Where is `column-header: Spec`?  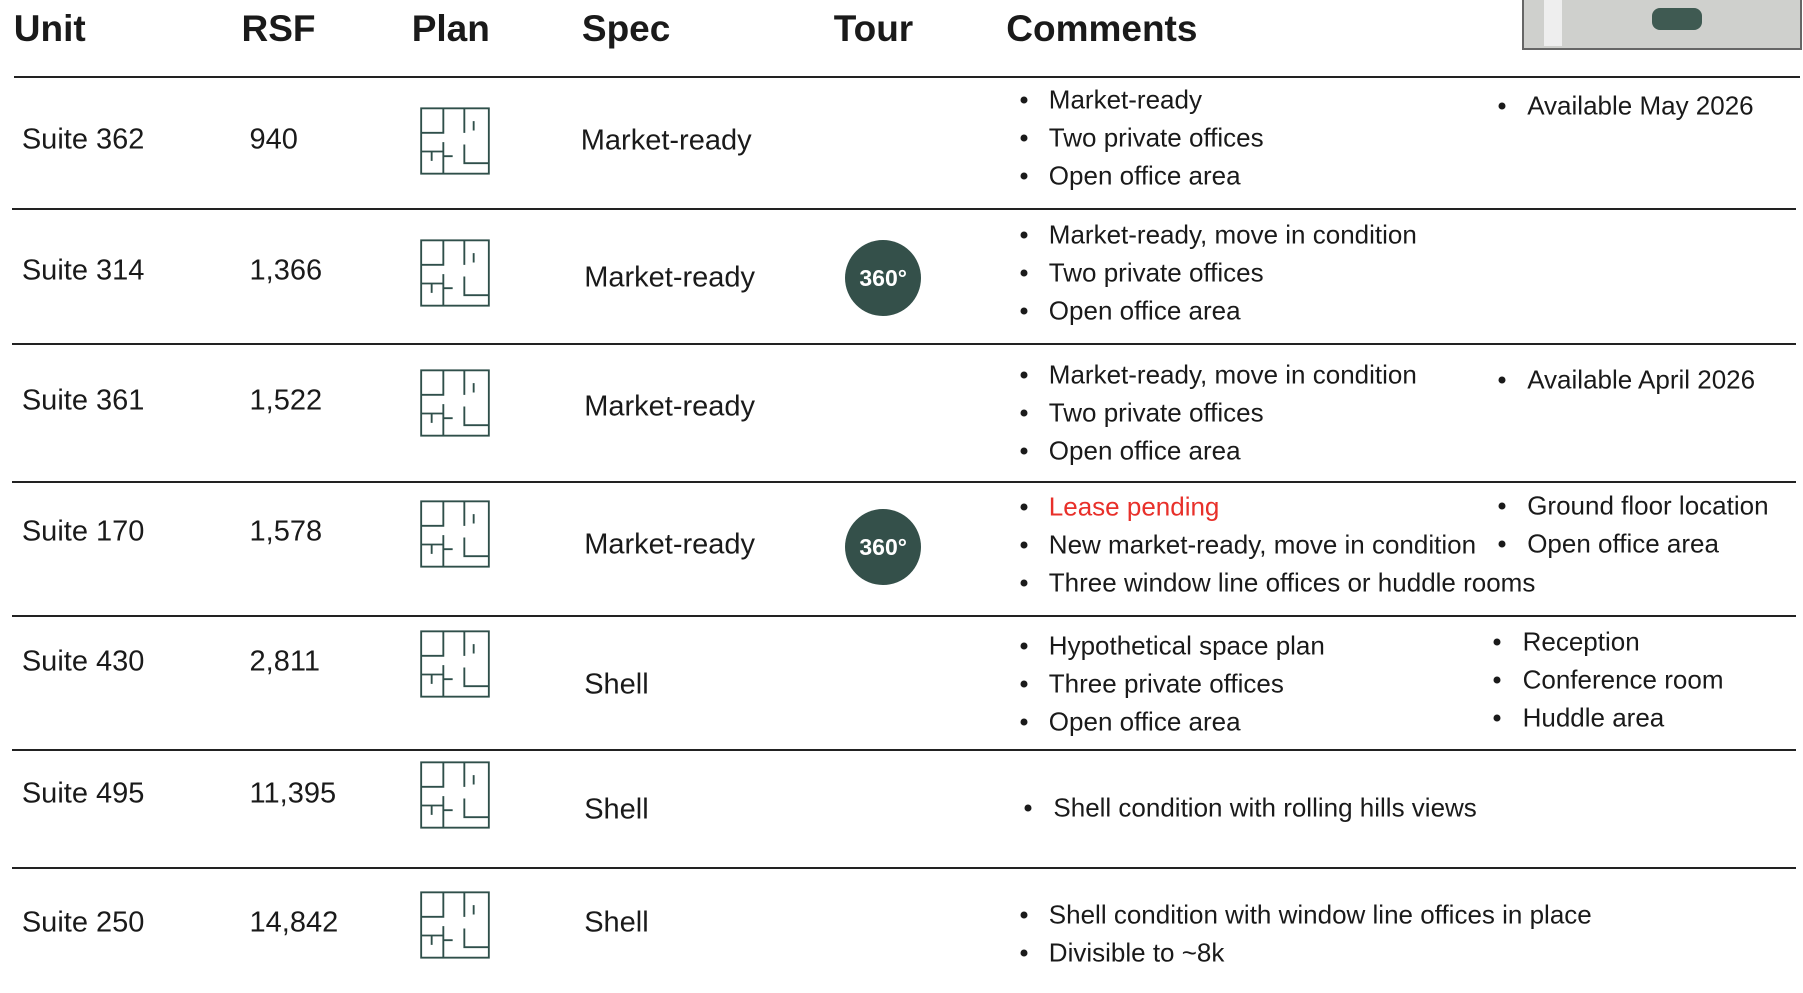
column-header: Spec is located at coordinates (626, 28).